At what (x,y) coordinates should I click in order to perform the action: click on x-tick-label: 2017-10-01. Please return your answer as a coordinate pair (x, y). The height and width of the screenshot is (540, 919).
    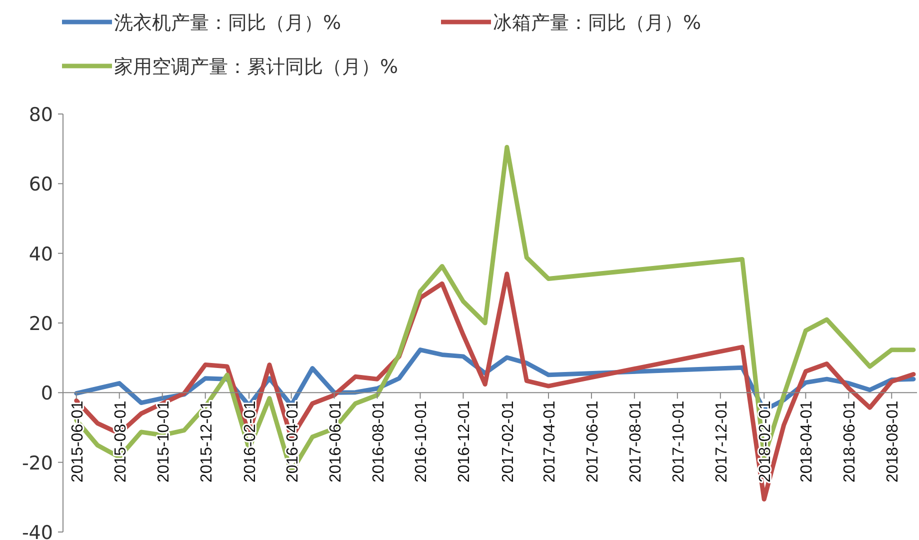
    Looking at the image, I should click on (679, 441).